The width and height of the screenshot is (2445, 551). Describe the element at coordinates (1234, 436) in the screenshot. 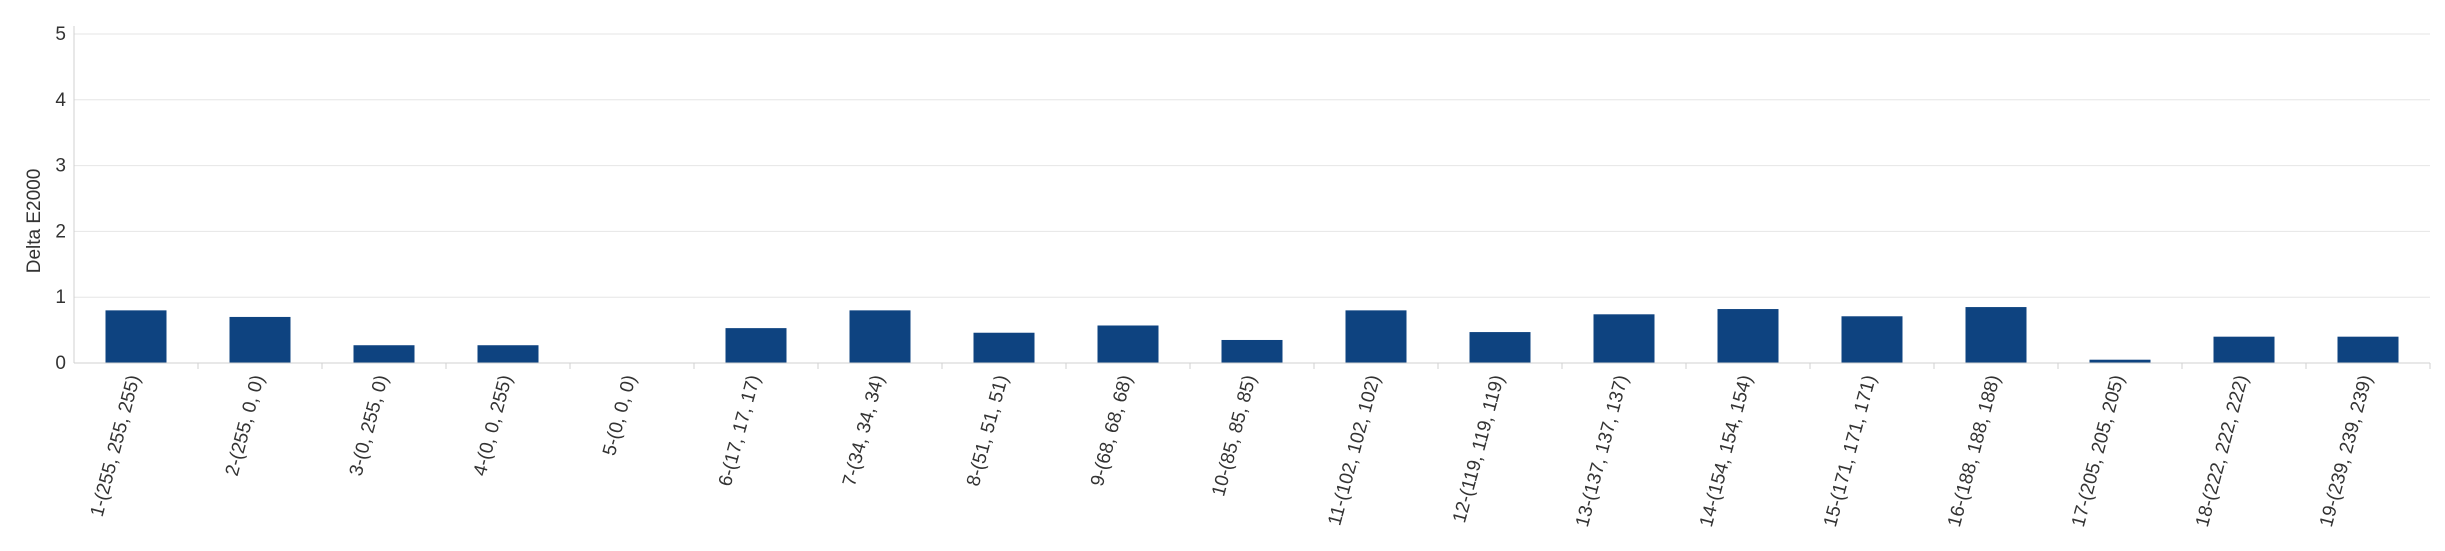

I see `x-tick-label: 10-(85, 85, 85)` at that location.